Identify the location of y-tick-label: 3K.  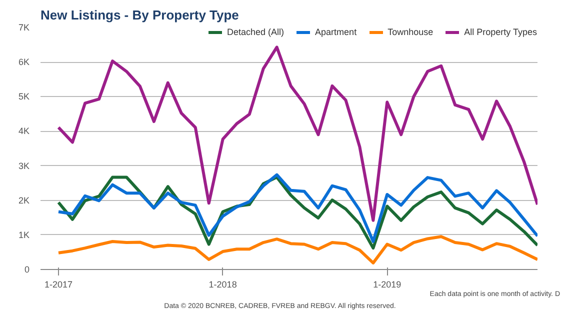
(24, 165).